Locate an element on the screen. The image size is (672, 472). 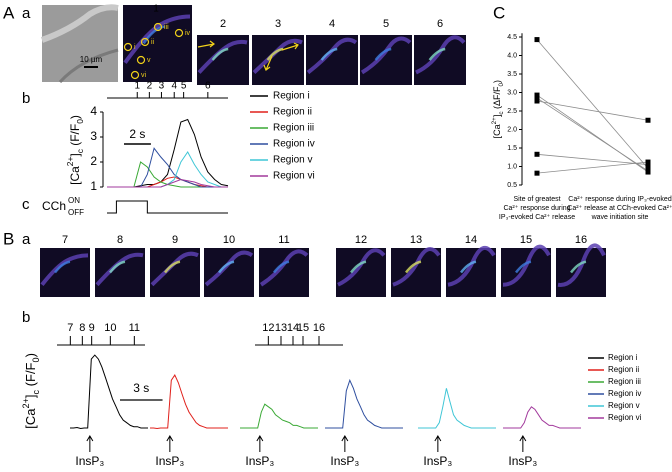
legend-label: Region iii is located at coordinates (624, 381).